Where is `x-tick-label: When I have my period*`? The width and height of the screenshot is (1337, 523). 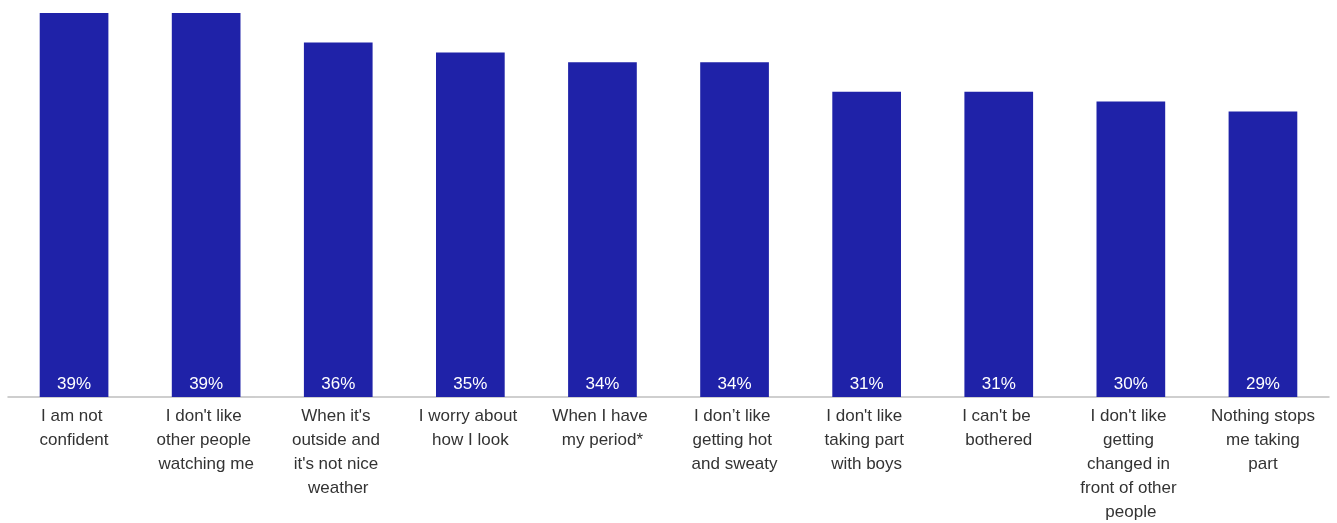 x-tick-label: When I have my period* is located at coordinates (602, 427).